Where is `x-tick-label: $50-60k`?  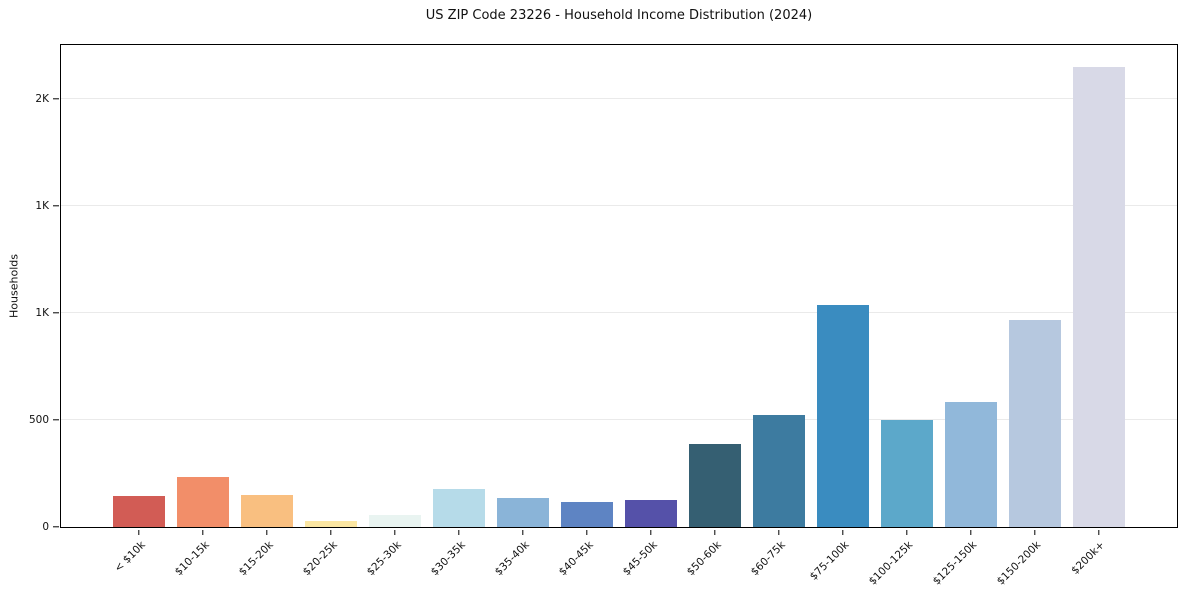 x-tick-label: $50-60k is located at coordinates (704, 559).